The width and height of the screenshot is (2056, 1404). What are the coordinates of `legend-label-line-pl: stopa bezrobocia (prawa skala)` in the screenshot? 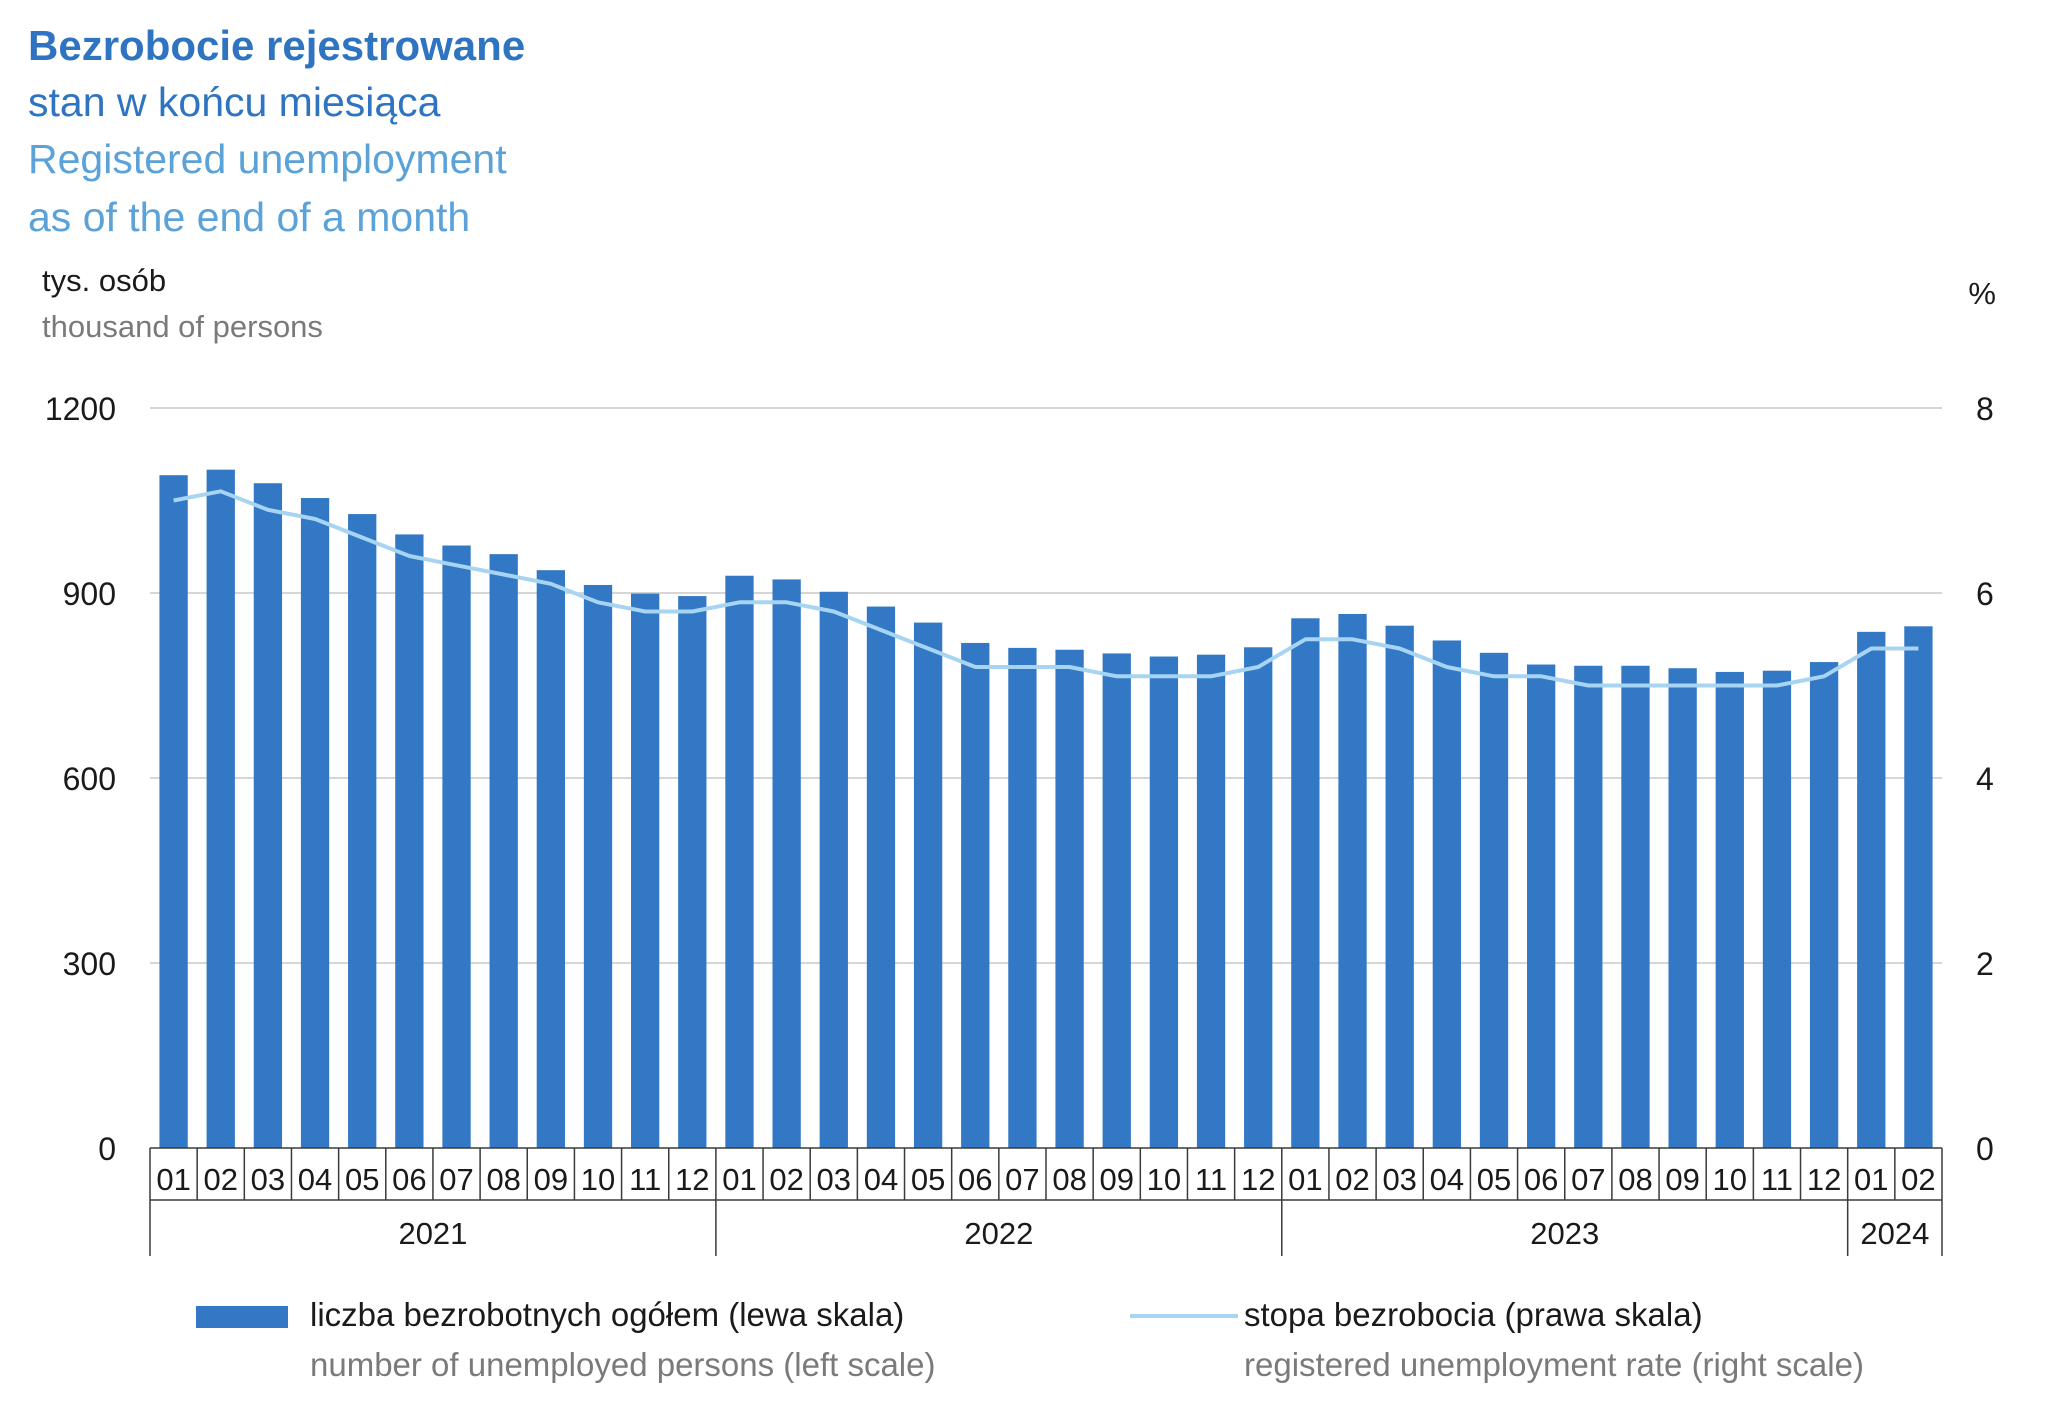 It's located at (1473, 1314).